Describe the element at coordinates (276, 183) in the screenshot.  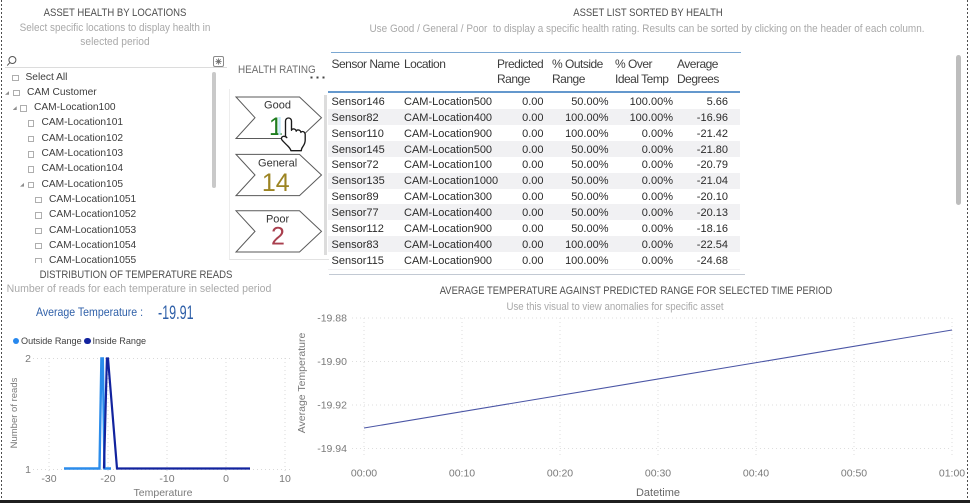
I see `svg-text: 14` at that location.